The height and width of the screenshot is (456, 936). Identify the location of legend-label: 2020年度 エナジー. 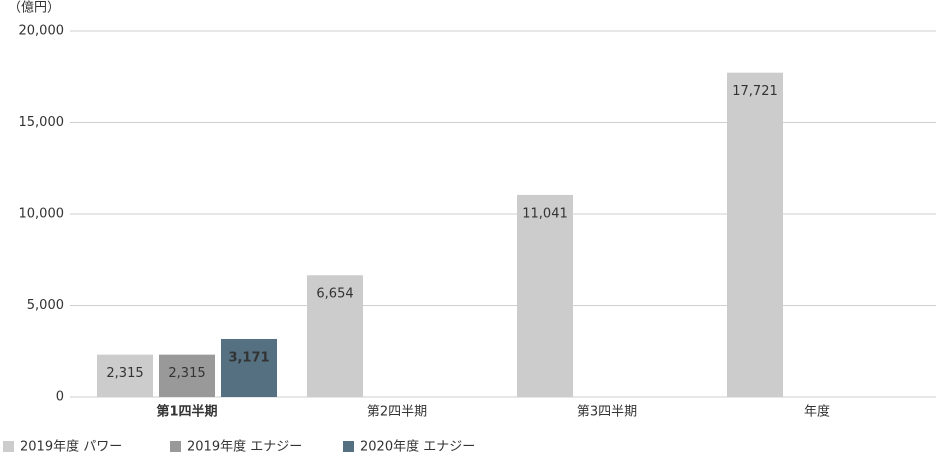
(417, 447).